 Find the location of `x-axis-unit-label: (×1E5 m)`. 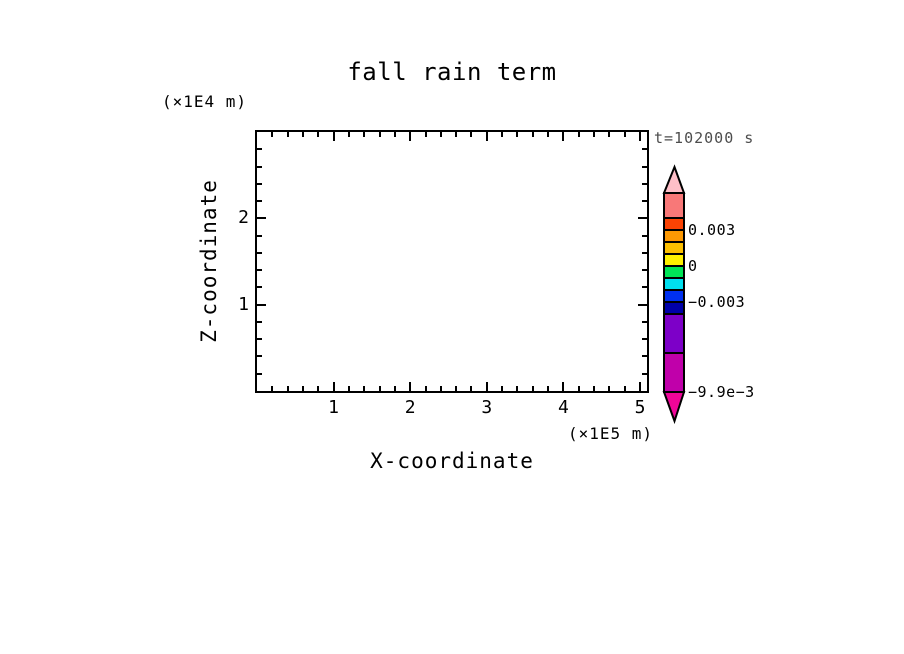

x-axis-unit-label: (×1E5 m) is located at coordinates (610, 433).